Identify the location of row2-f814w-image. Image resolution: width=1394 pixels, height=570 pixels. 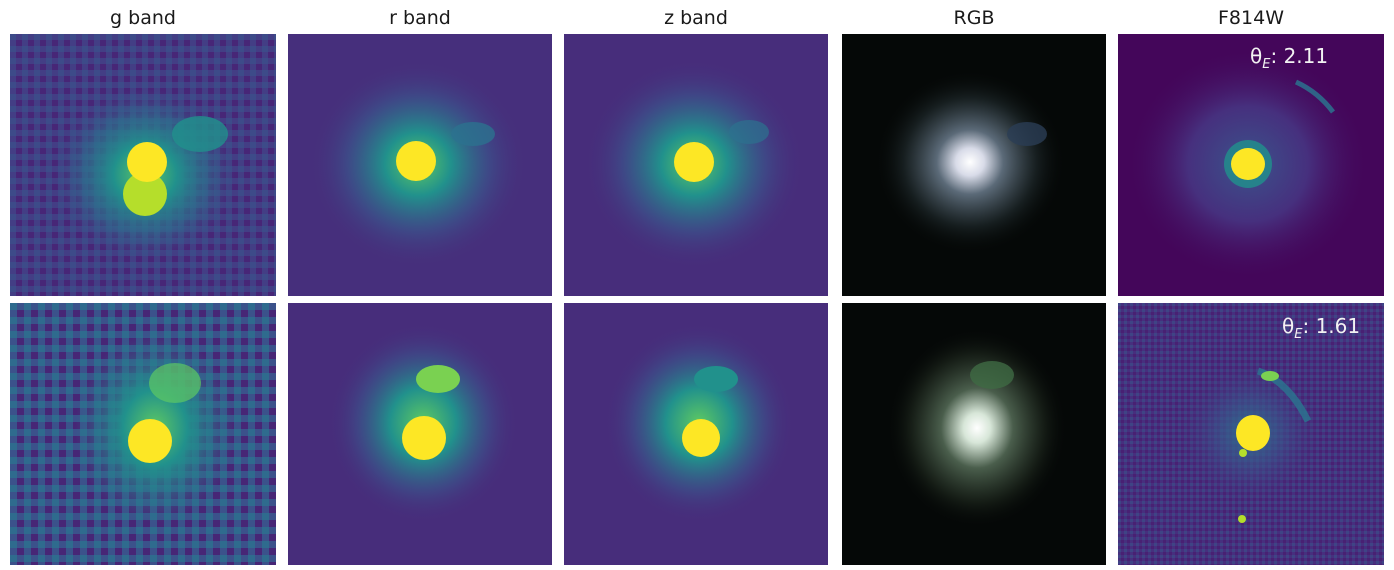
(1251, 434).